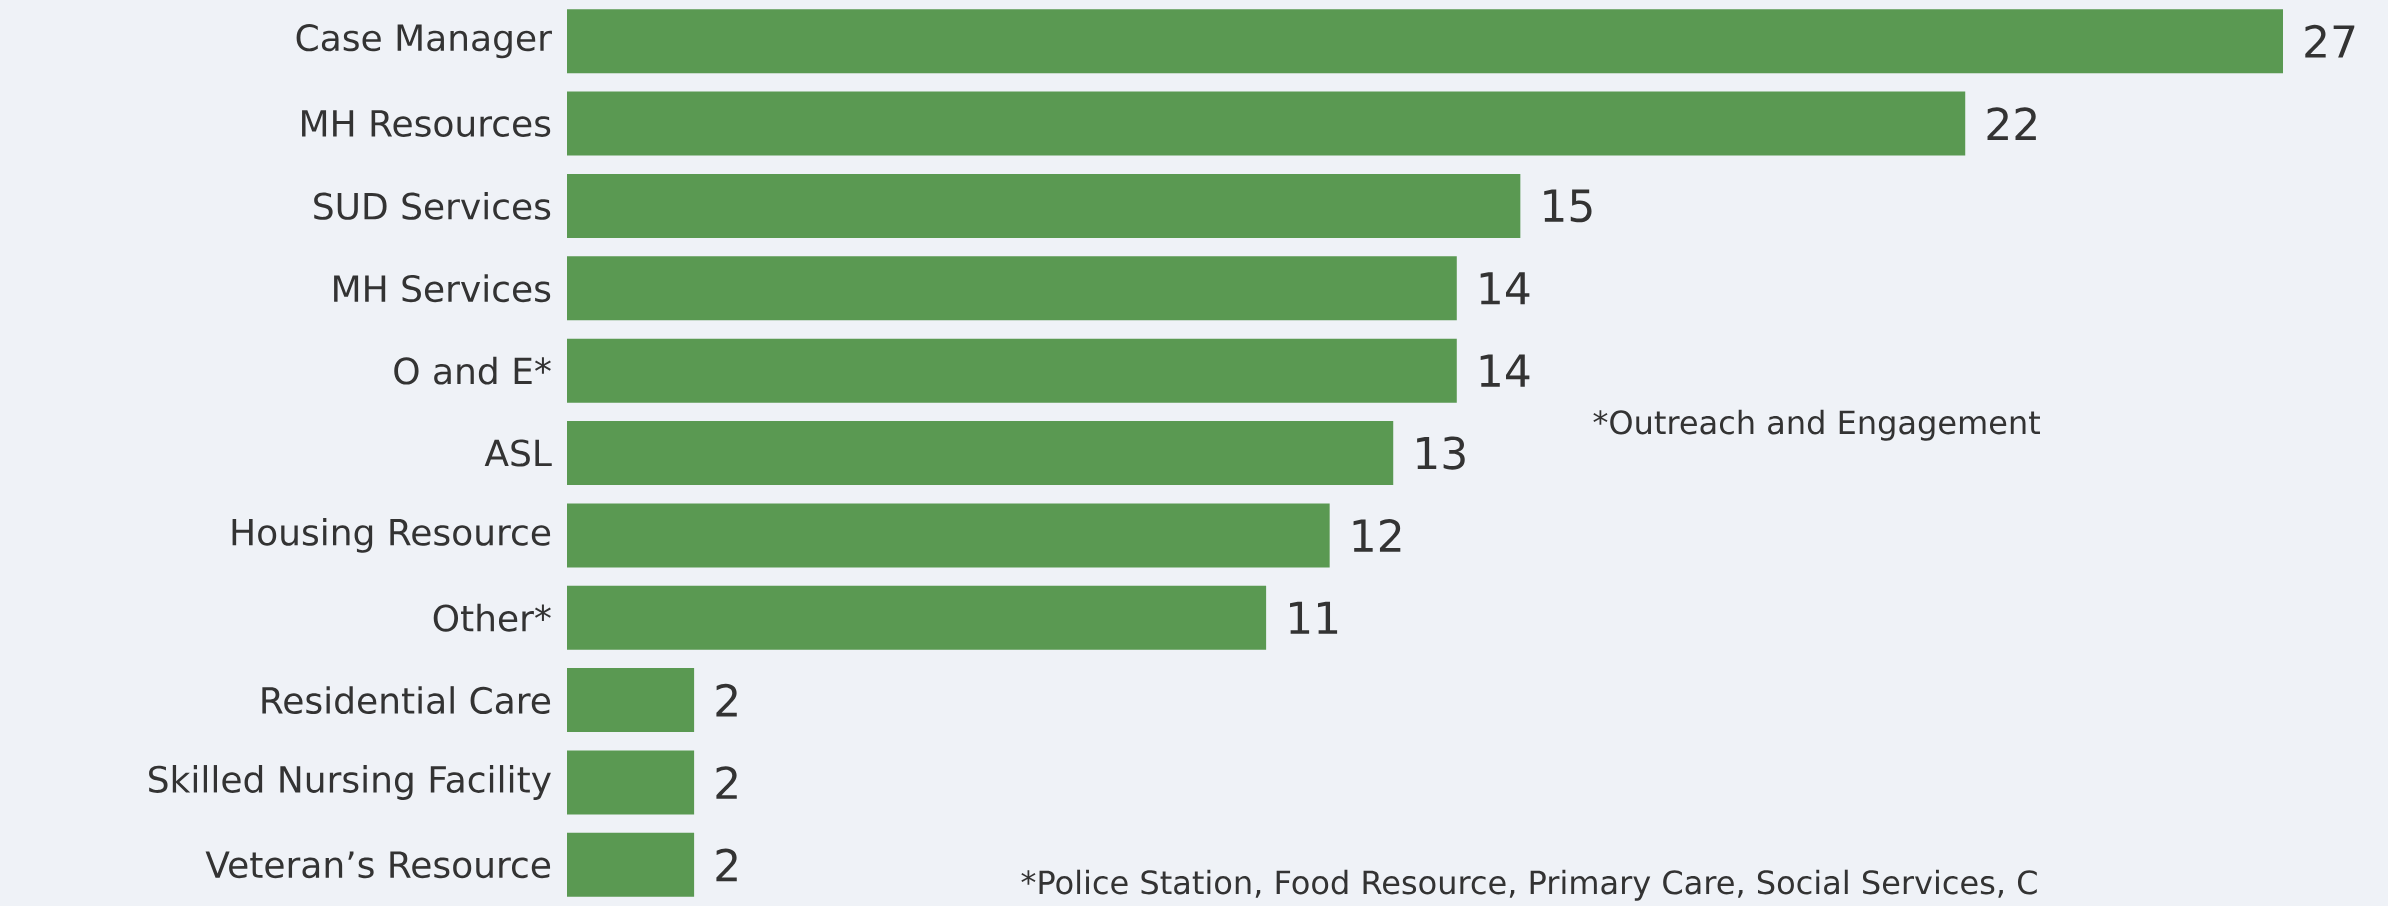 The image size is (2388, 906). What do you see at coordinates (350, 782) in the screenshot?
I see `y-tick-label: Skilled Nursing Facility` at bounding box center [350, 782].